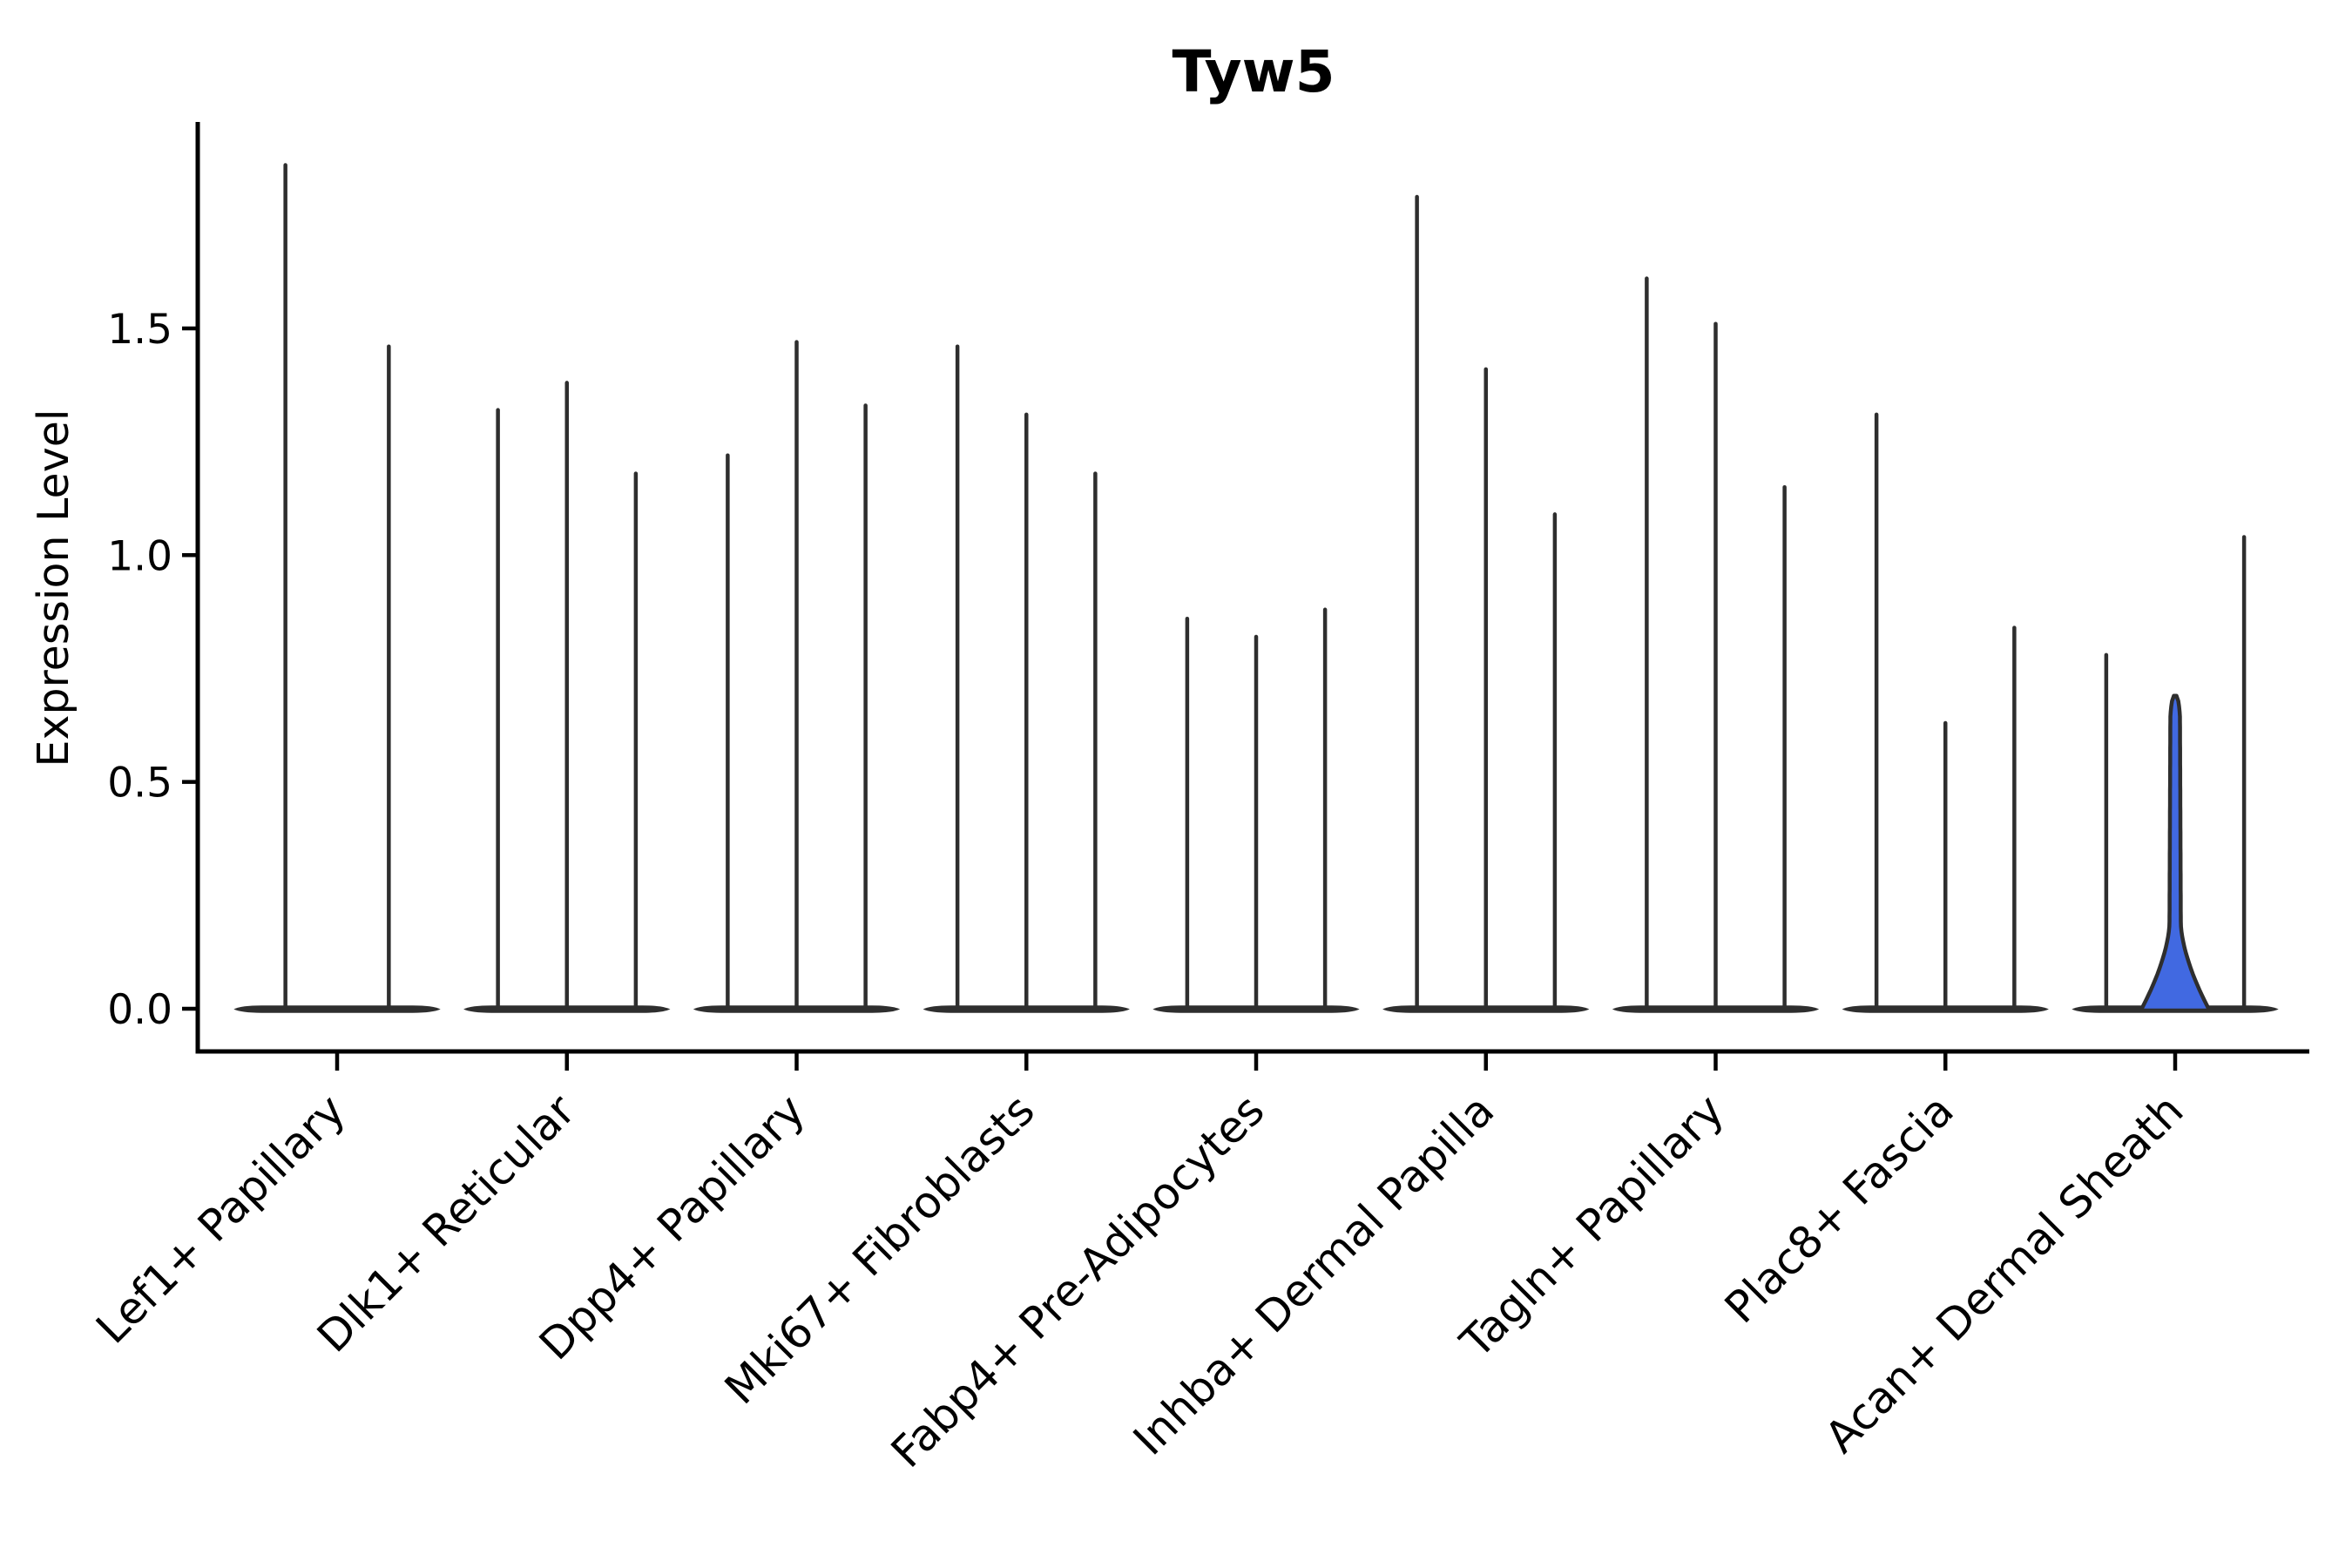 The image size is (2352, 1568). What do you see at coordinates (152, 670) in the screenshot?
I see `y-axis: 0.0 0.5 1.0 1.5` at bounding box center [152, 670].